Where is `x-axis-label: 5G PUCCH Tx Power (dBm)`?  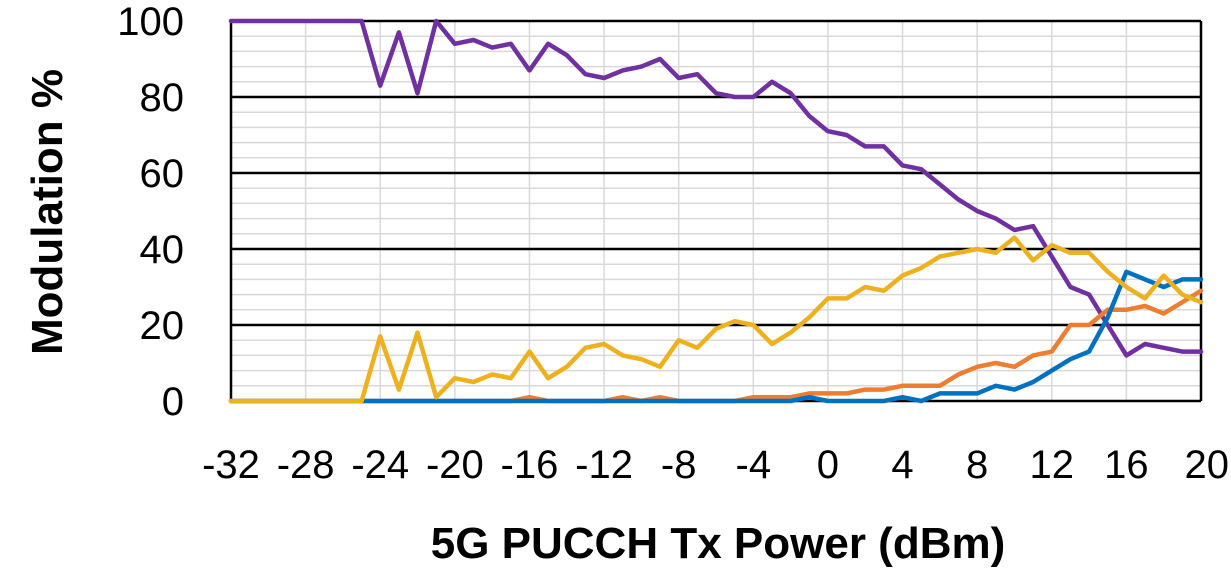 x-axis-label: 5G PUCCH Tx Power (dBm) is located at coordinates (718, 543).